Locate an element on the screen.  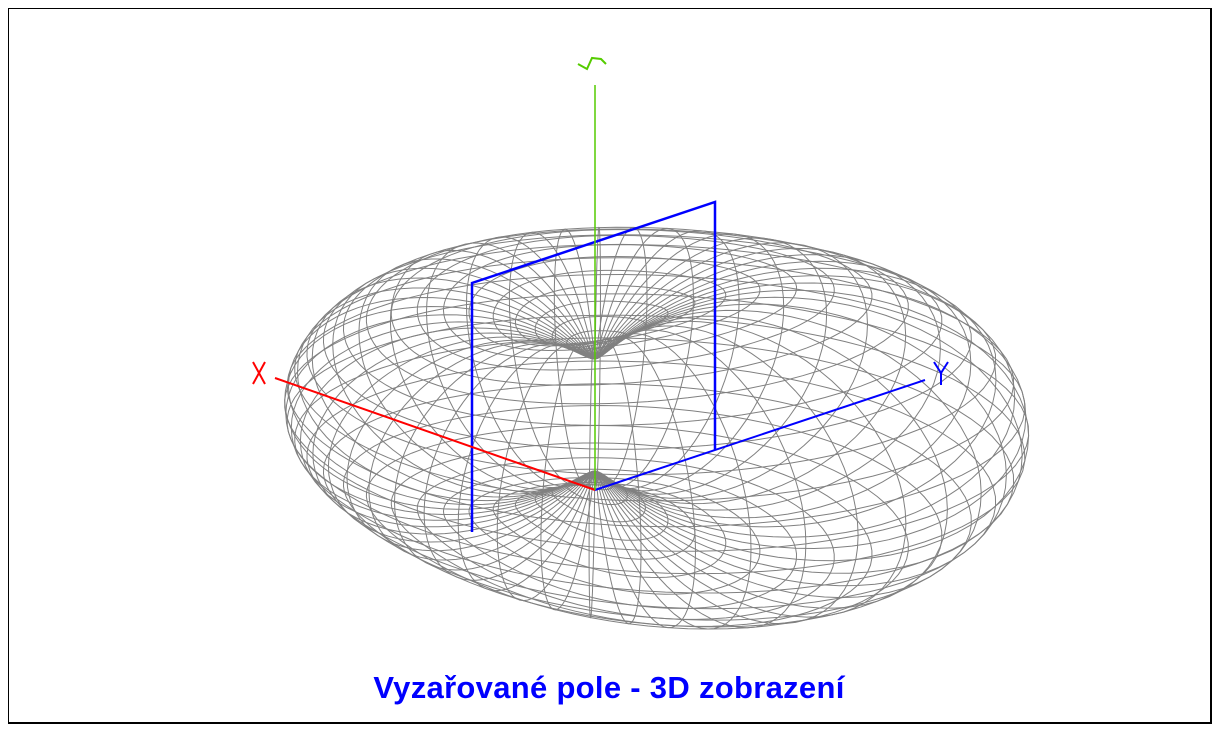
reference-plane is located at coordinates (593, 366).